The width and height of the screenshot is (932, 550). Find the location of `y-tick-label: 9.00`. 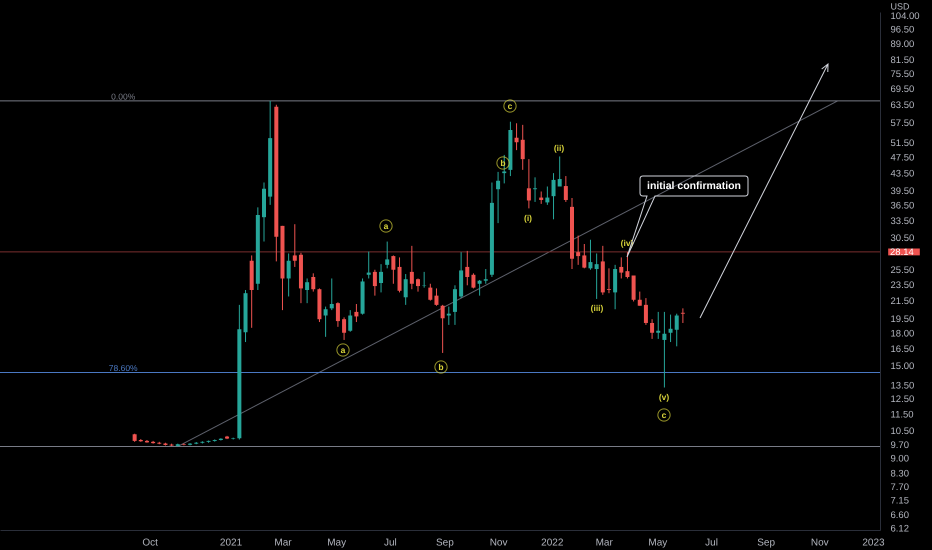

y-tick-label: 9.00 is located at coordinates (899, 459).